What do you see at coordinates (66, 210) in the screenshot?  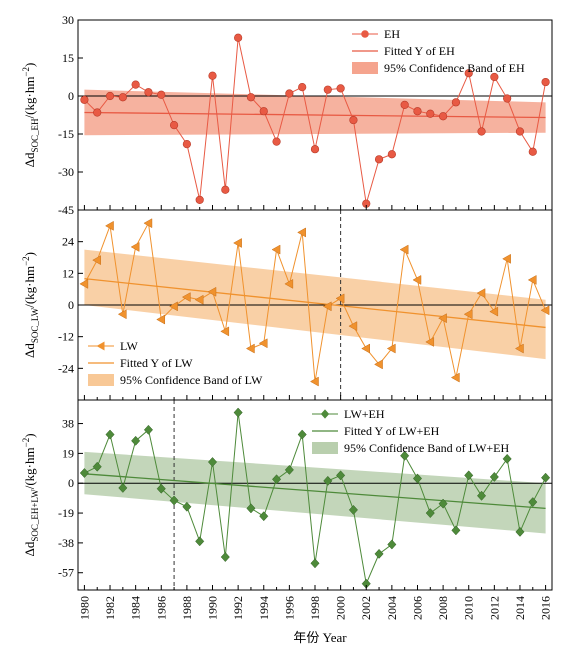 I see `y-tick-label: -45` at bounding box center [66, 210].